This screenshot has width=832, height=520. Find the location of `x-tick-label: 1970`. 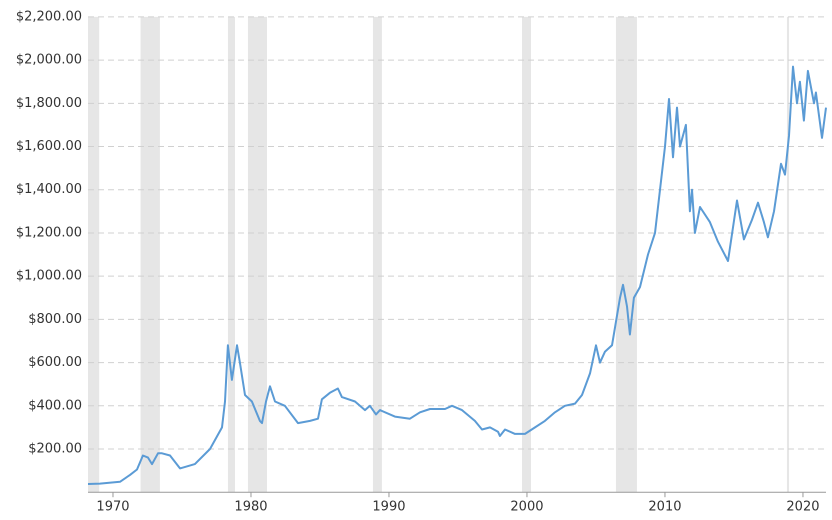

x-tick-label: 1970 is located at coordinates (112, 507).